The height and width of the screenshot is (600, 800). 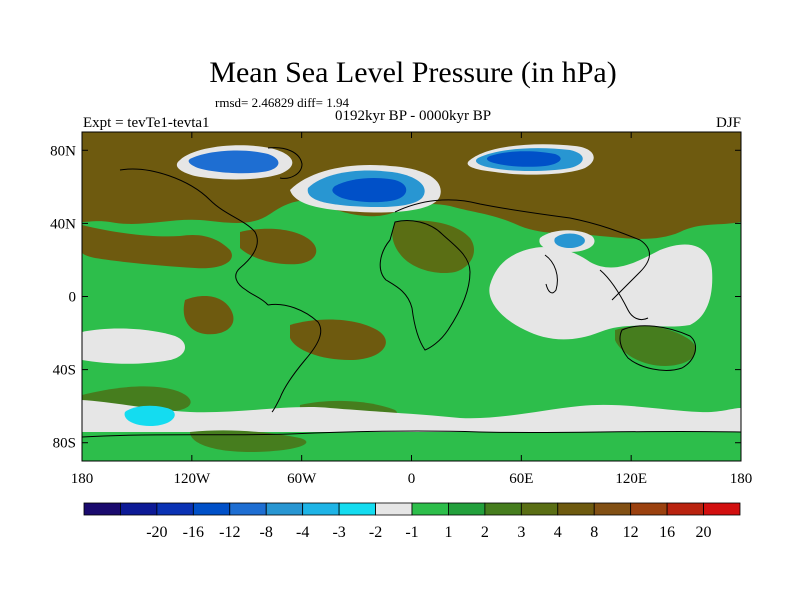 What do you see at coordinates (485, 532) in the screenshot?
I see `colorbar-label: 2` at bounding box center [485, 532].